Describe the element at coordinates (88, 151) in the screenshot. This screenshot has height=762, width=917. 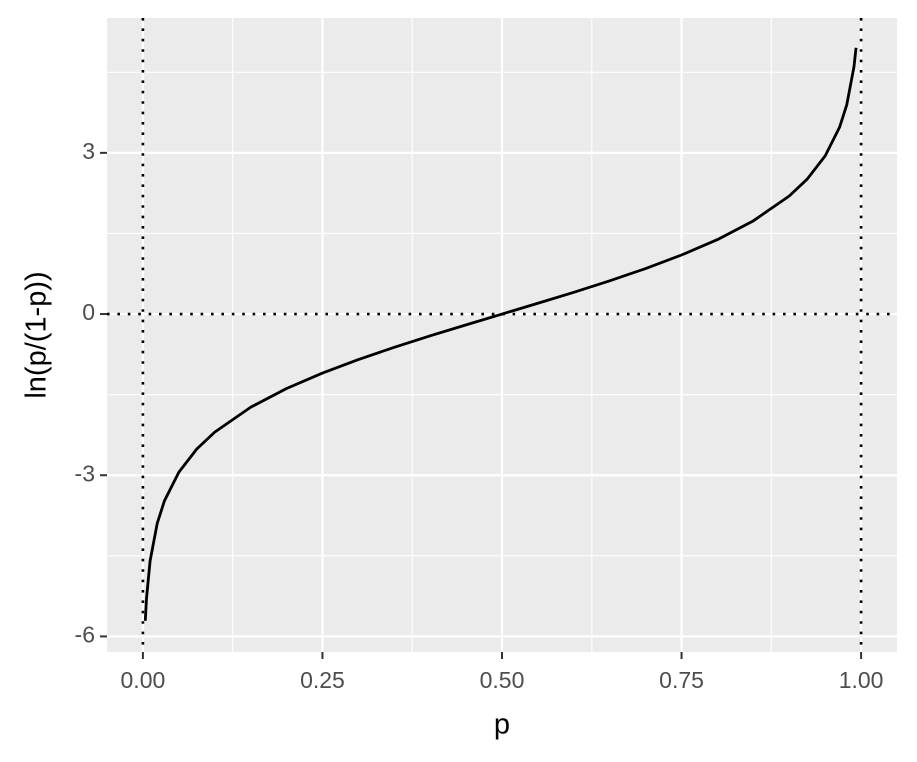
I see `y-tick-label: 3` at that location.